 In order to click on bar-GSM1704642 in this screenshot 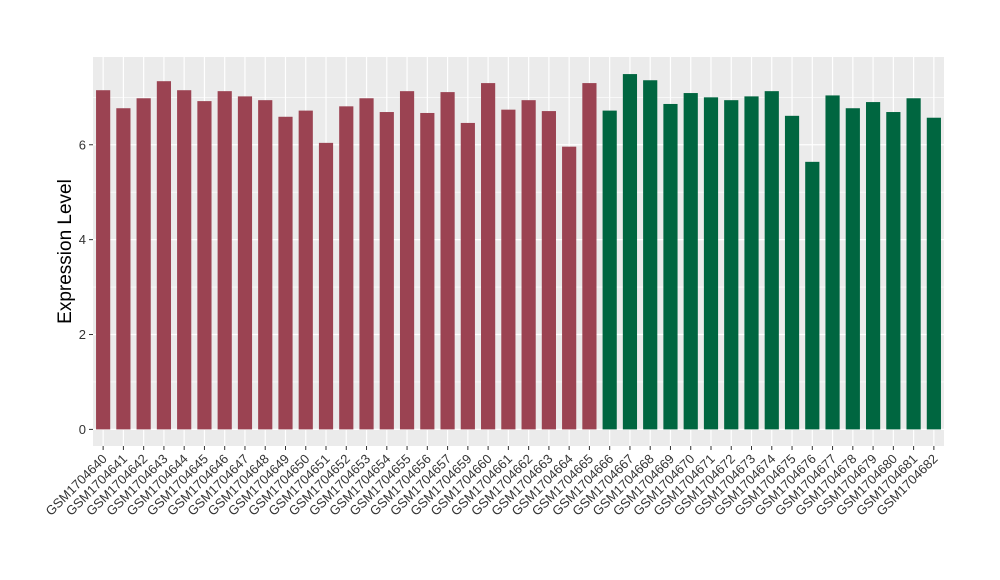, I will do `click(143, 264)`.